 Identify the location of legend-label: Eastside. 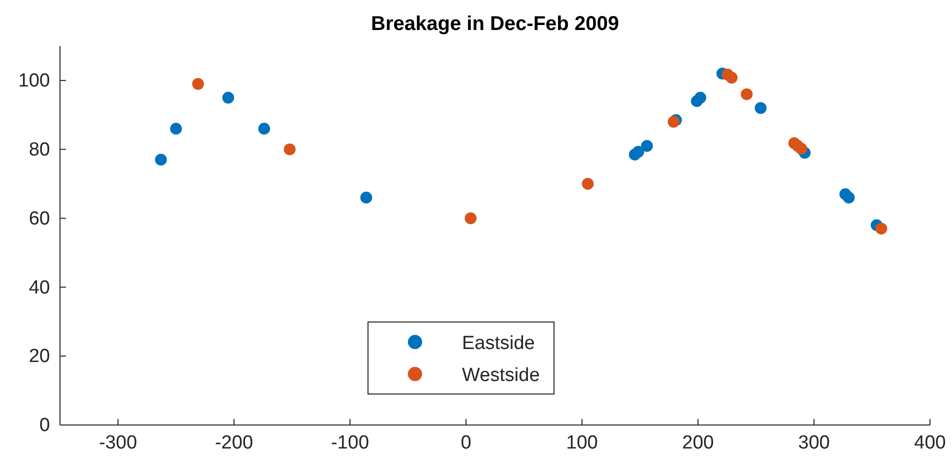
(498, 343).